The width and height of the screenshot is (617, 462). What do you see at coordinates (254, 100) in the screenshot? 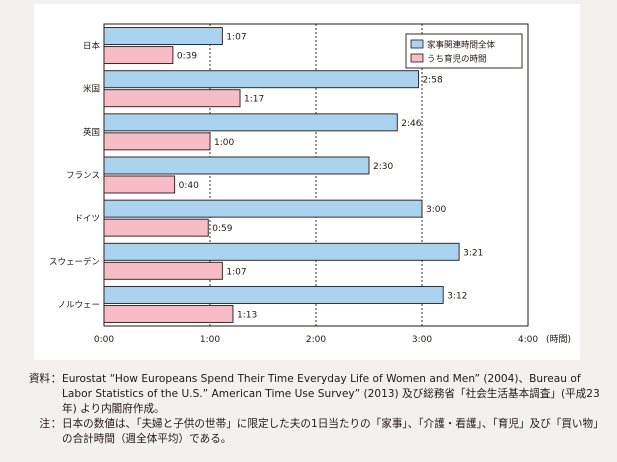
I see `data-label-childcare: 1:17` at bounding box center [254, 100].